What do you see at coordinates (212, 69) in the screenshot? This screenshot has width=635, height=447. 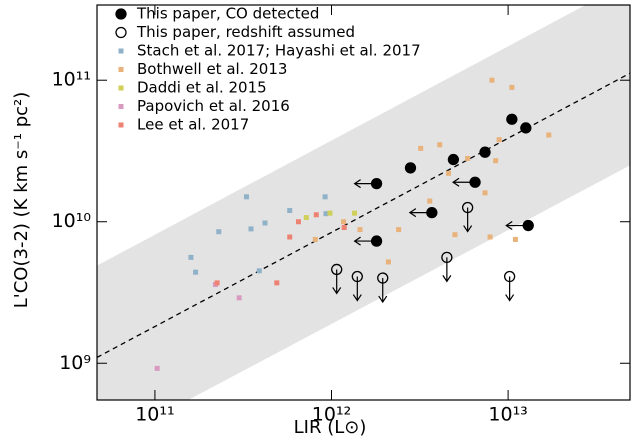 I see `legend-label: Bothwell et al. 2013` at bounding box center [212, 69].